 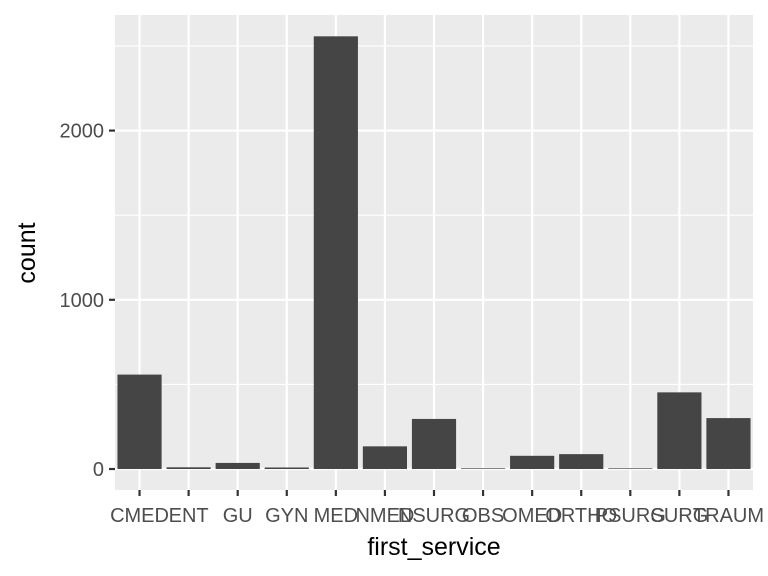 I want to click on x-tick-label: OBS, so click(x=483, y=516).